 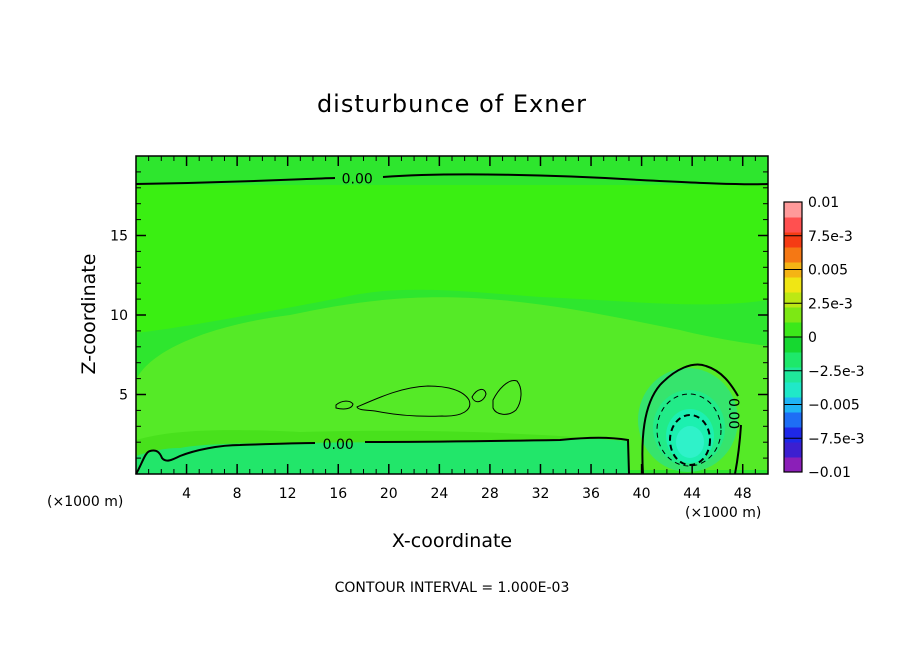 I want to click on x-tick-label: 12, so click(x=288, y=494).